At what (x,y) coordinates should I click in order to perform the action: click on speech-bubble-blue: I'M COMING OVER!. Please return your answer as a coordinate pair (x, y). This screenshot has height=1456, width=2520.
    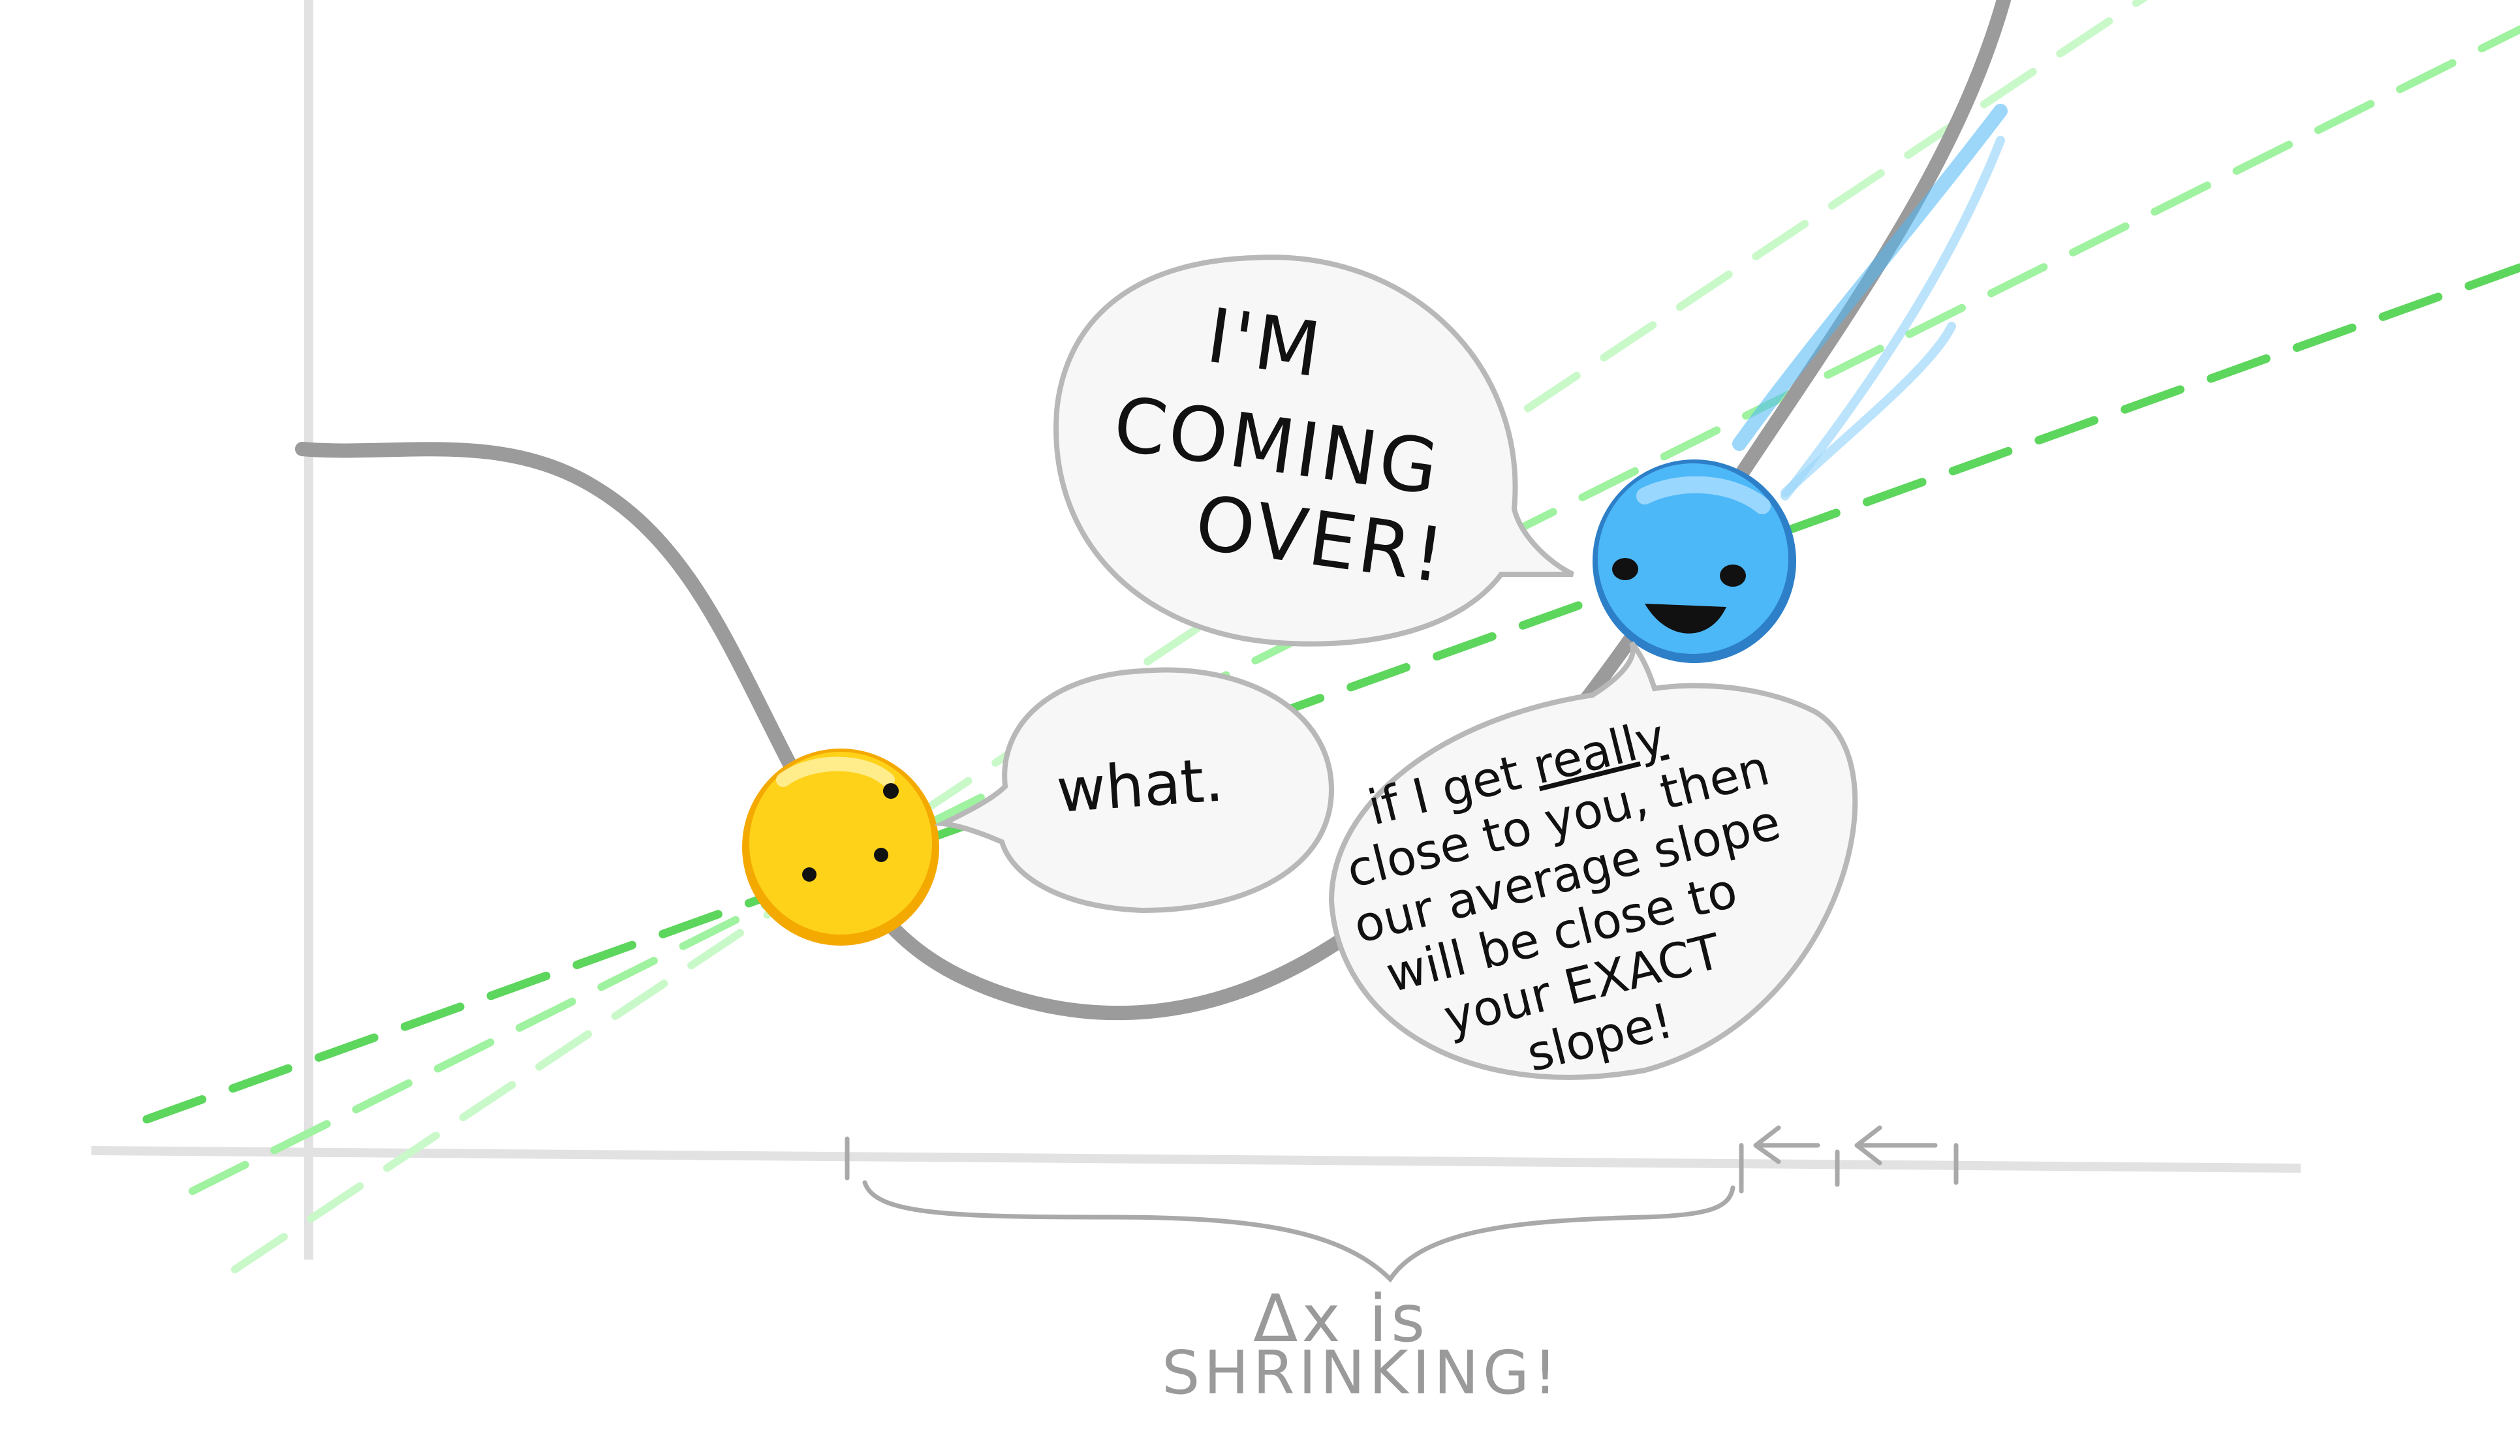
    Looking at the image, I should click on (1315, 451).